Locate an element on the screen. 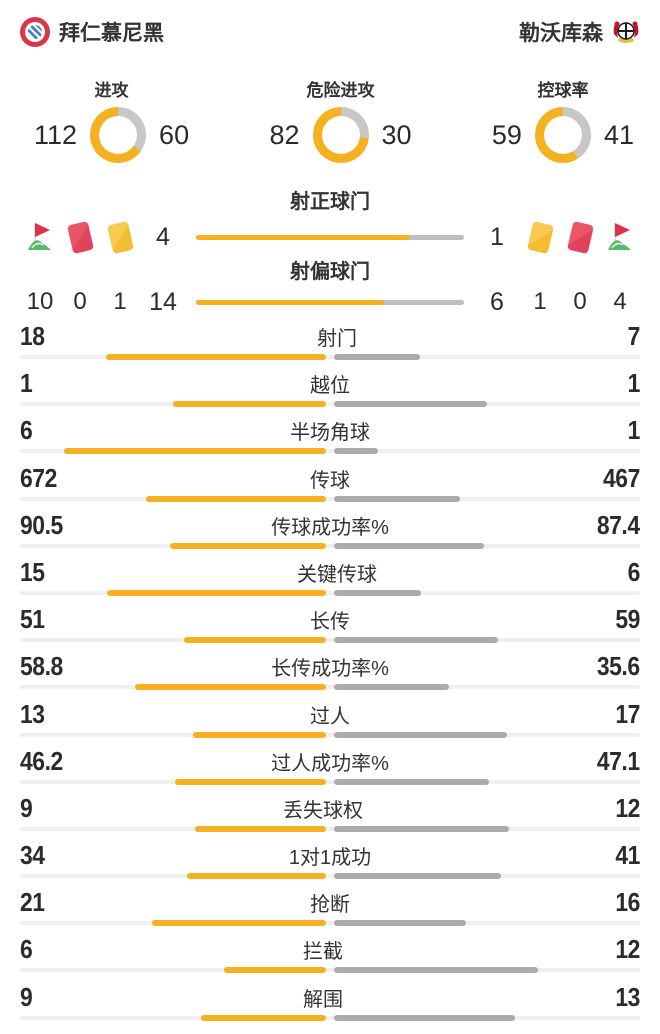 This screenshot has height=1034, width=660. shots-off-target-bar is located at coordinates (330, 302).